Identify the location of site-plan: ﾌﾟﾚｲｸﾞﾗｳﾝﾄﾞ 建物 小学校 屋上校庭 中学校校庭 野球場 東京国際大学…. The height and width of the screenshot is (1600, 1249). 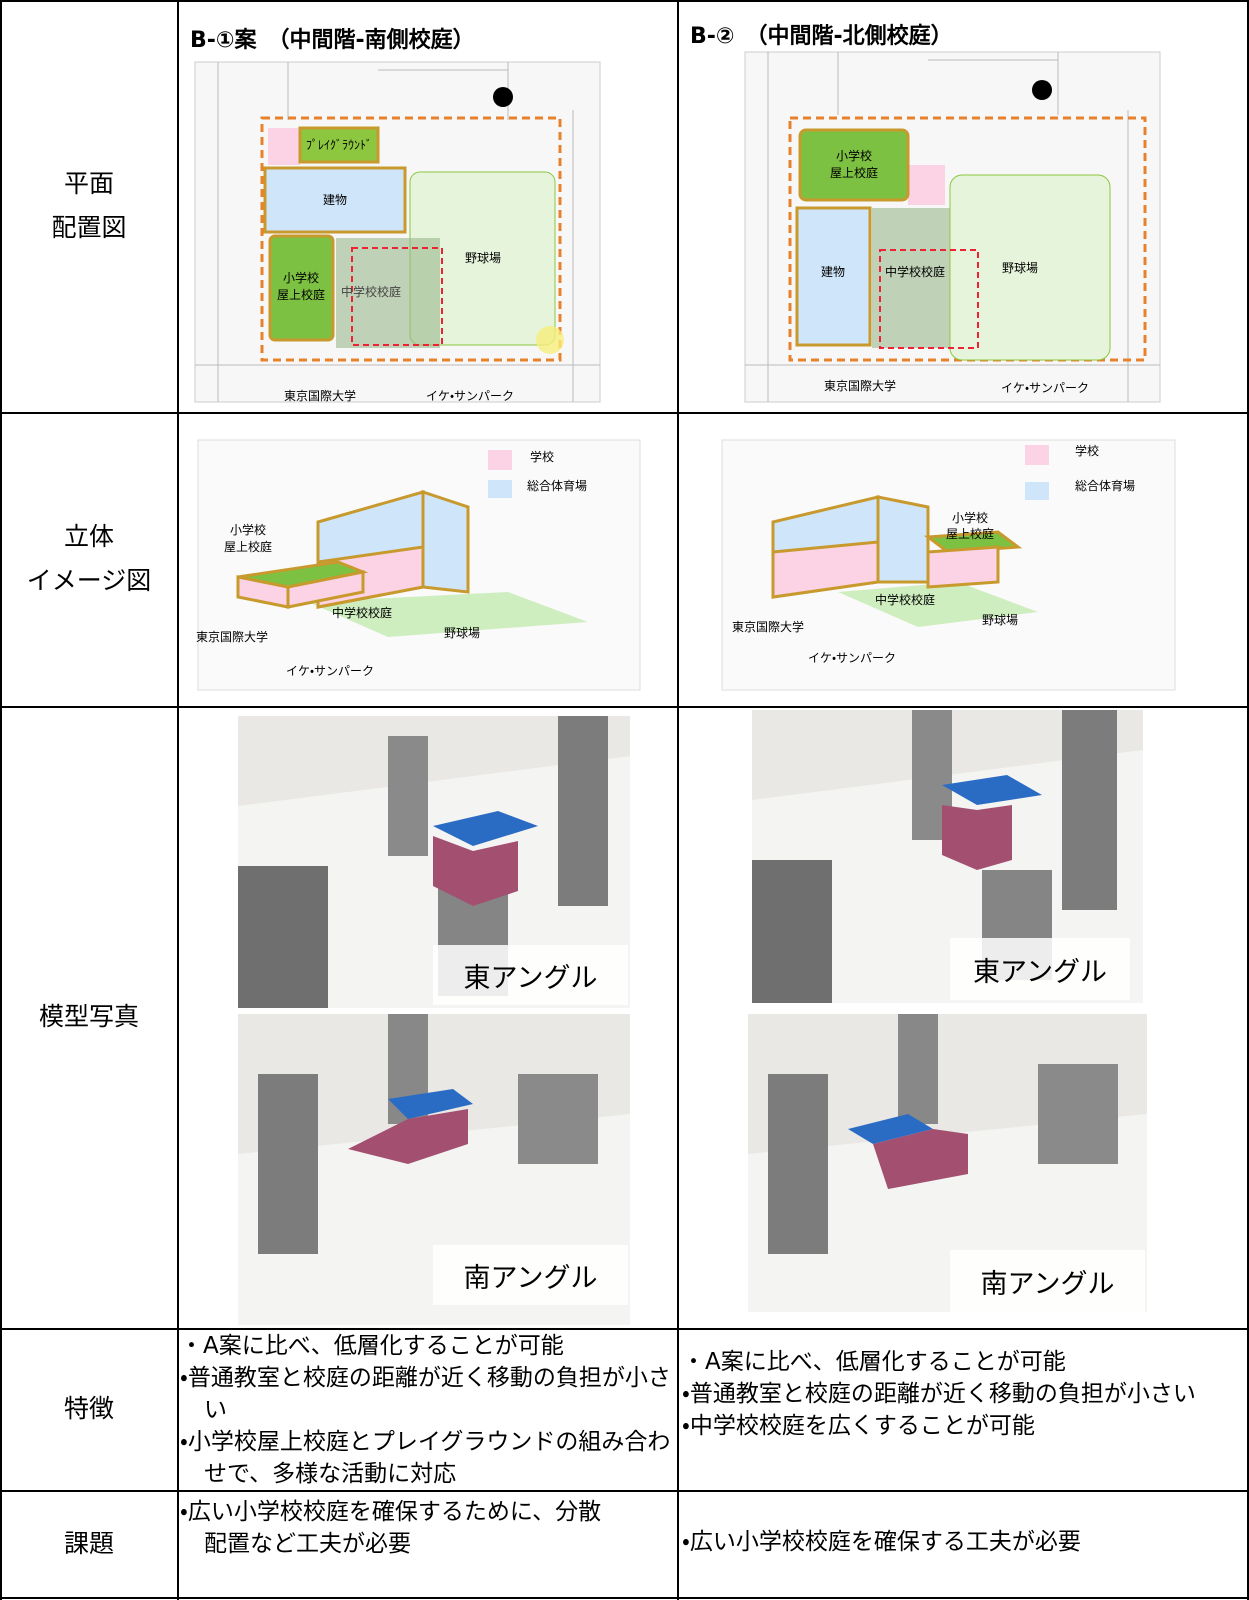
(397, 232).